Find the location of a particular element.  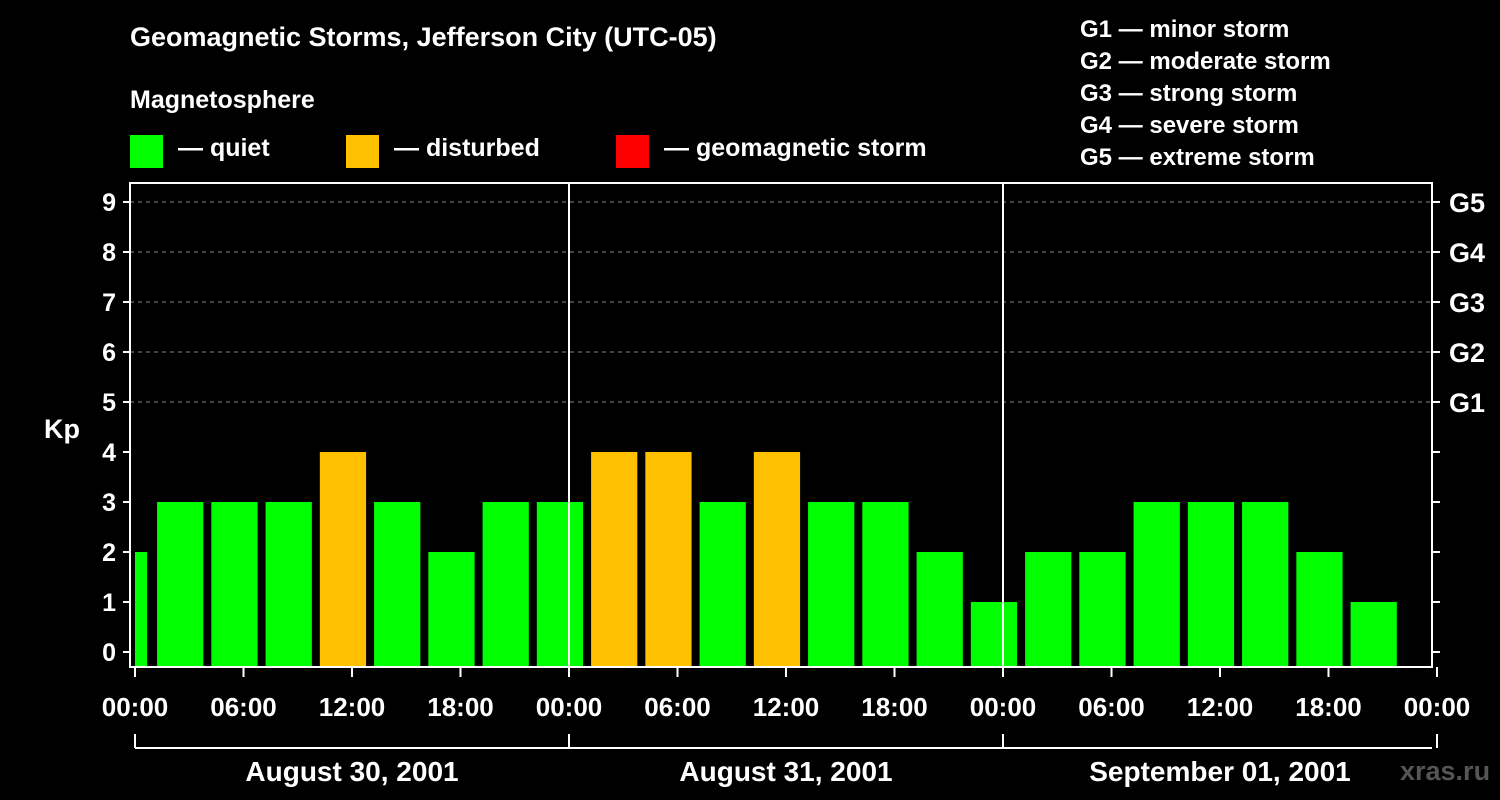

legend-label-storm: — geomagnetic storm is located at coordinates (795, 148).